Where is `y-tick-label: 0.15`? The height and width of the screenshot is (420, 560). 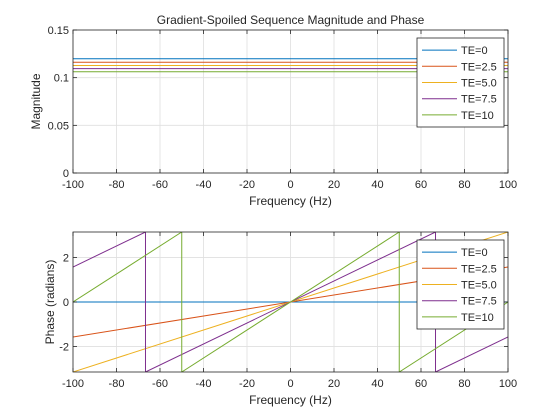
y-tick-label: 0.15 is located at coordinates (58, 31).